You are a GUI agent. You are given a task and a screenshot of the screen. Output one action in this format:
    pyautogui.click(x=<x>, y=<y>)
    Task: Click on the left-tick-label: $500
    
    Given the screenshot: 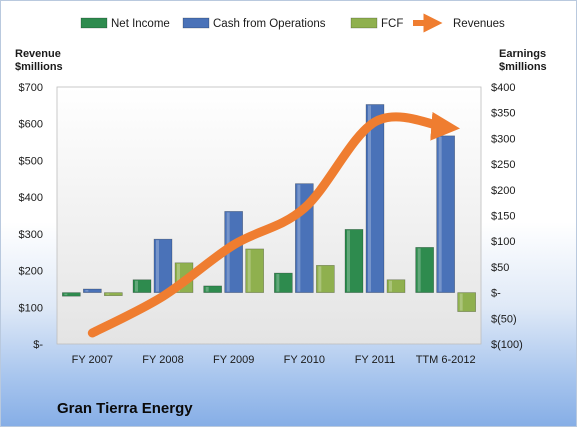 What is the action you would take?
    pyautogui.click(x=31, y=161)
    